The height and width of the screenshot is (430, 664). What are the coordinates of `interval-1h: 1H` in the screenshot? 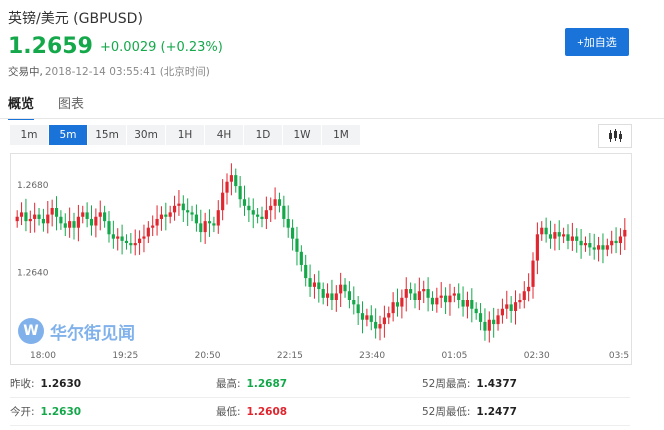 It's located at (185, 135).